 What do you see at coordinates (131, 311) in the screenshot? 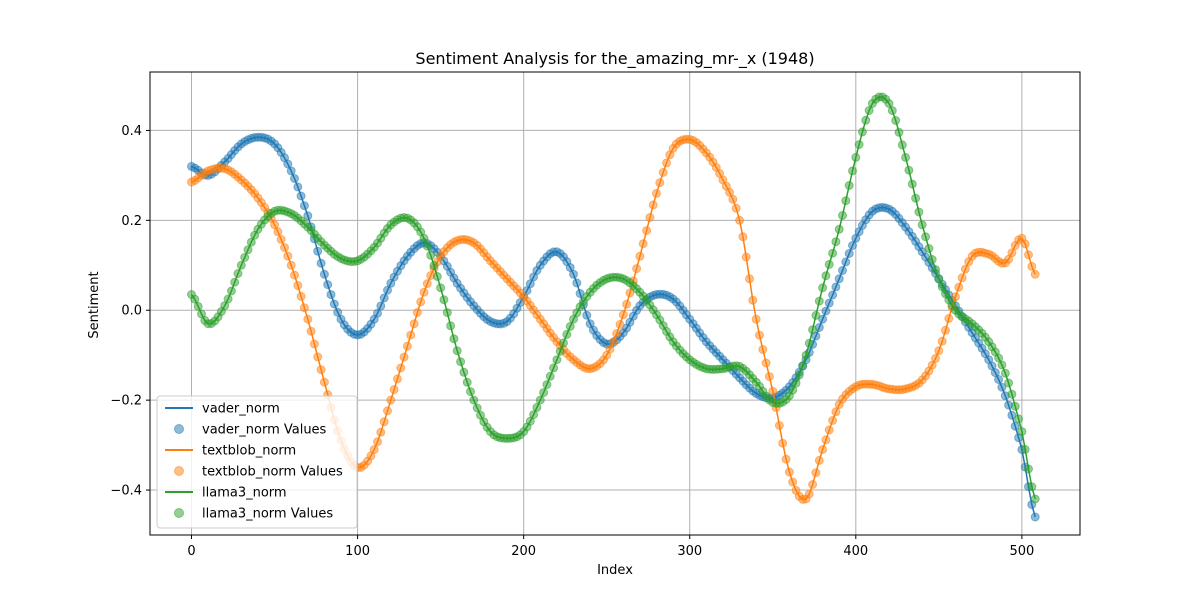
I see `y-tick-label: 0.0` at bounding box center [131, 311].